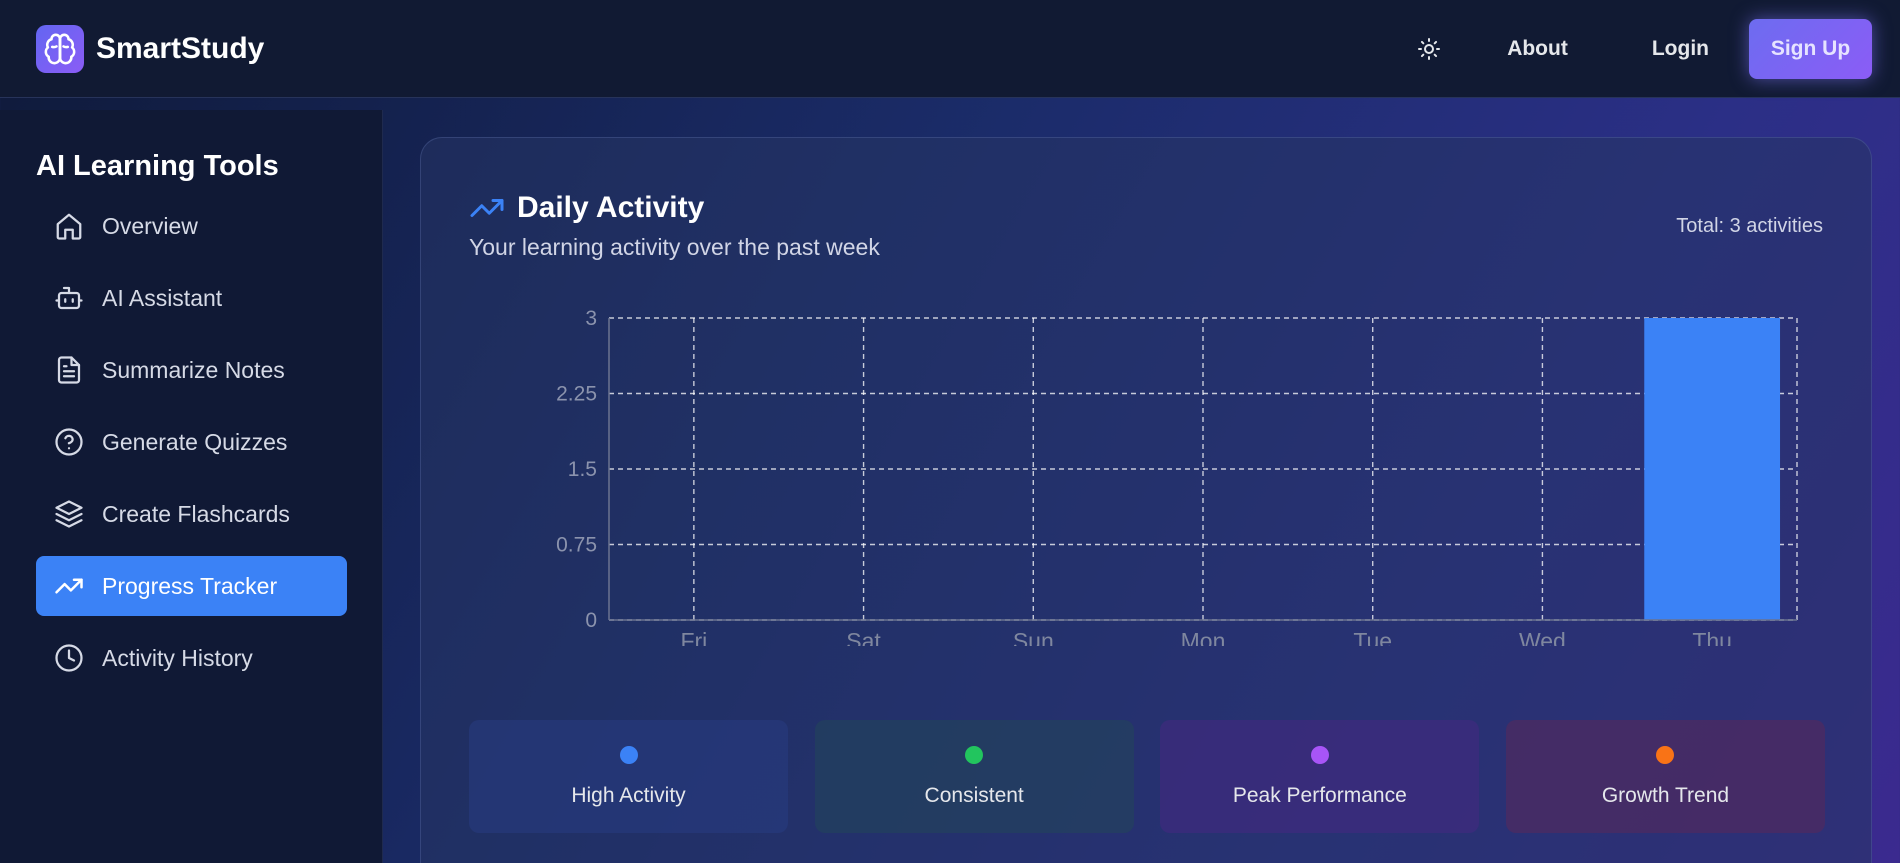  I want to click on sidebar-item-ai-assistant: AI Assistant, so click(191, 298).